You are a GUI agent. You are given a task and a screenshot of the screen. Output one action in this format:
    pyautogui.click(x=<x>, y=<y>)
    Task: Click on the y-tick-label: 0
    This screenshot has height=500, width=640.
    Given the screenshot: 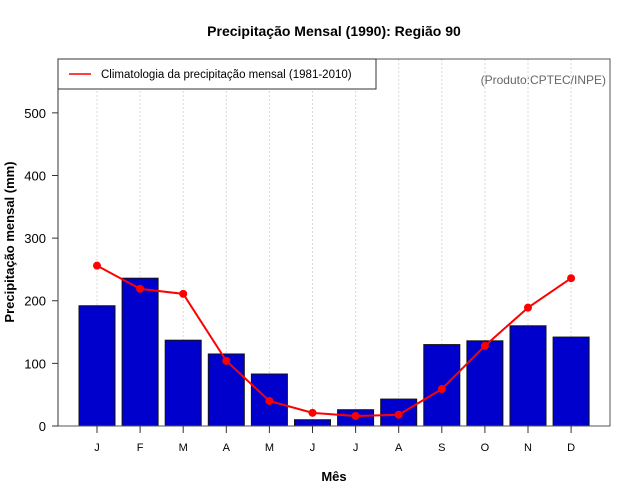 What is the action you would take?
    pyautogui.click(x=42, y=426)
    